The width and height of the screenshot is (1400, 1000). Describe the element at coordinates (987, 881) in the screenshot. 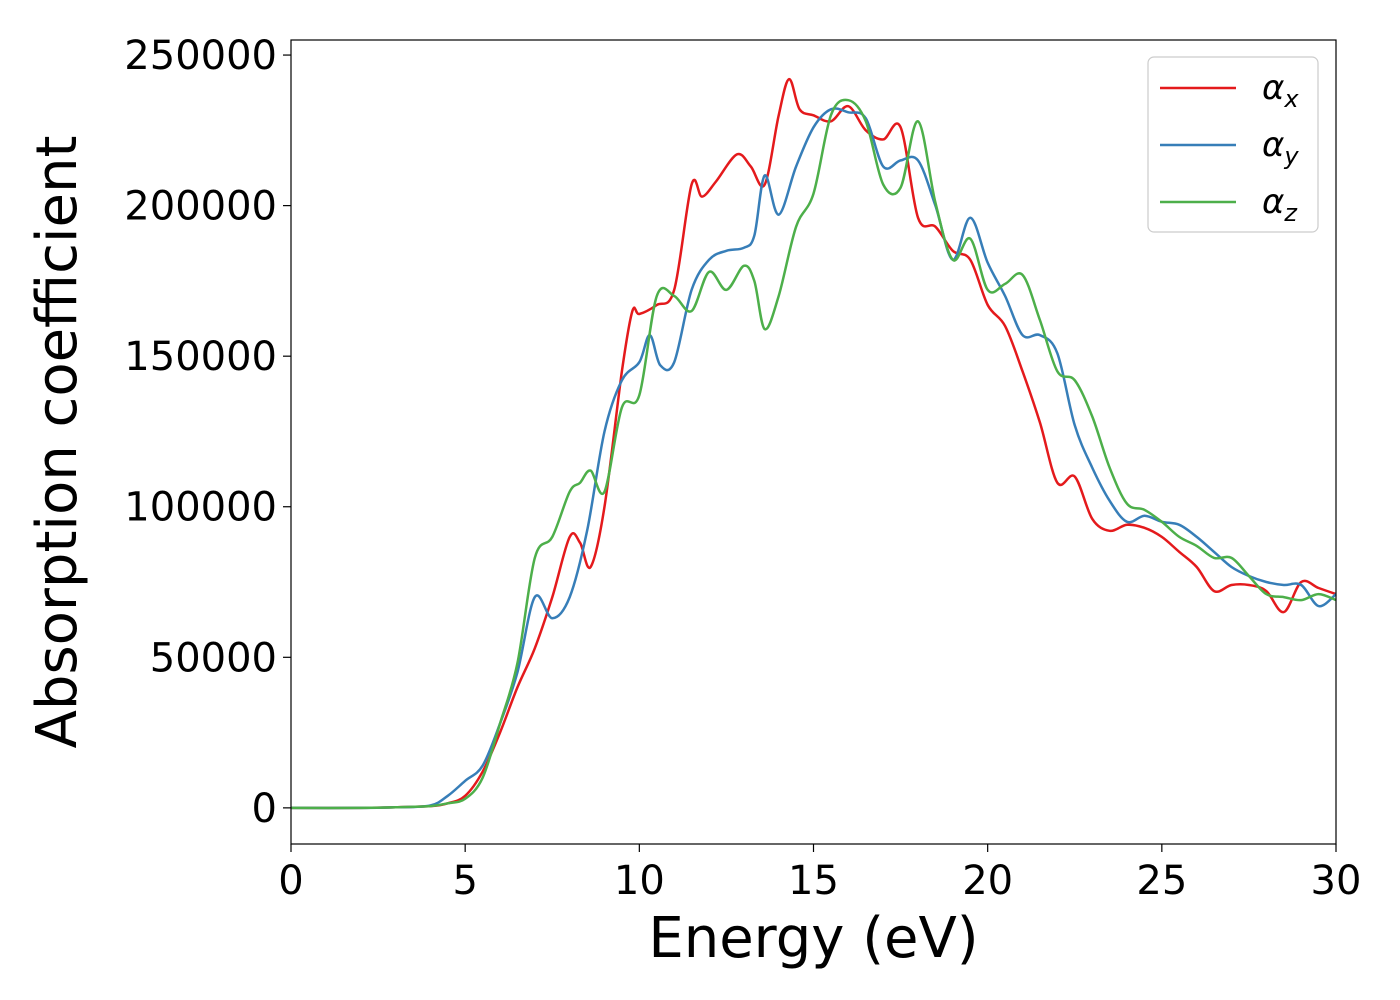

I see `x-tick-label: 20` at that location.